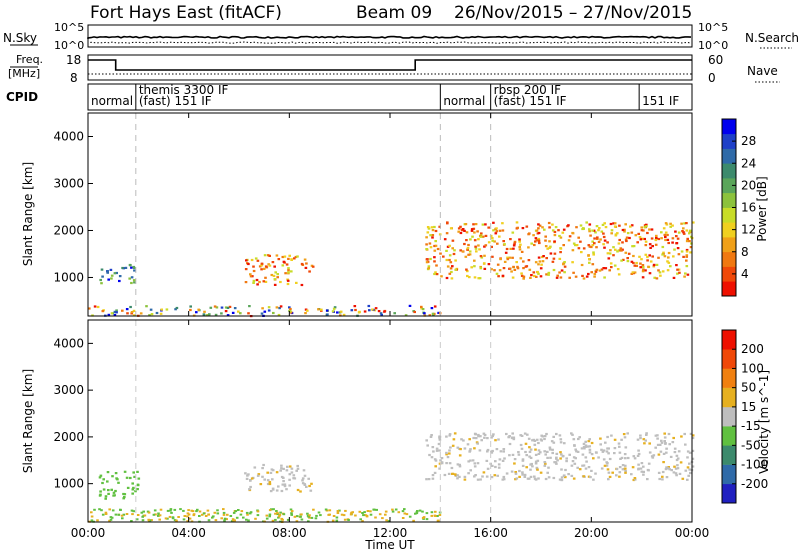 The height and width of the screenshot is (554, 800). What do you see at coordinates (390, 36) in the screenshot?
I see `noise-panel-frame` at bounding box center [390, 36].